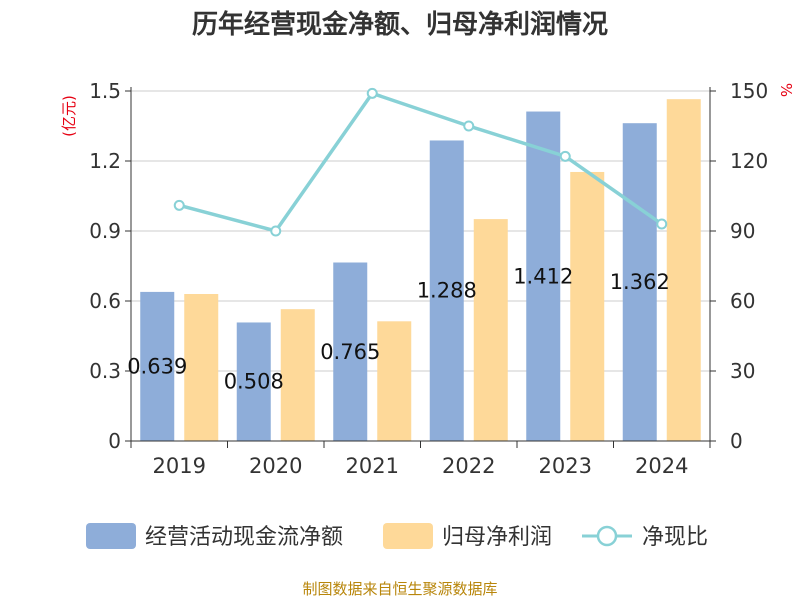  What do you see at coordinates (675, 537) in the screenshot?
I see `legend-label-ratio: 净现比` at bounding box center [675, 537].